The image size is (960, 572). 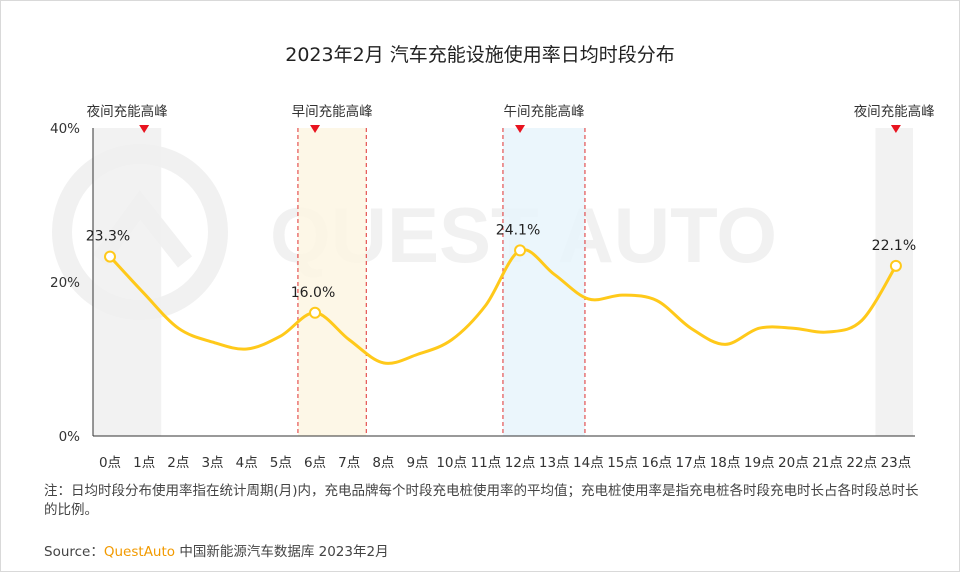 What do you see at coordinates (656, 463) in the screenshot?
I see `x-tick-label: 16点` at bounding box center [656, 463].